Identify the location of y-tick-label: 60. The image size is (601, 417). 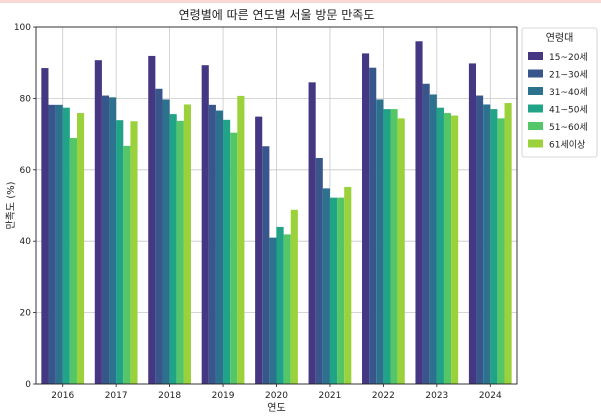
(26, 171).